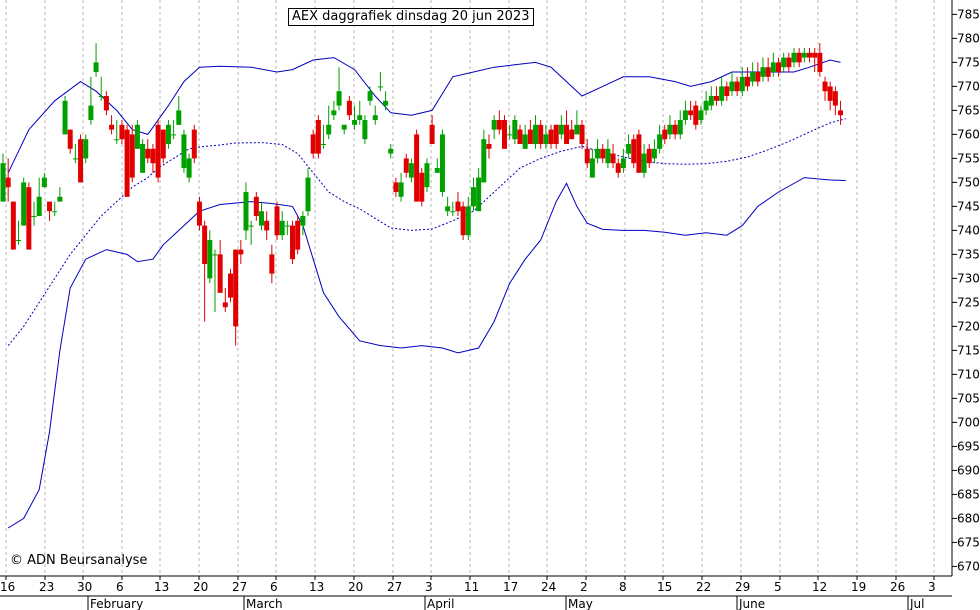 Image resolution: width=980 pixels, height=610 pixels. What do you see at coordinates (394, 587) in the screenshot?
I see `x-tick-label: 27` at bounding box center [394, 587].